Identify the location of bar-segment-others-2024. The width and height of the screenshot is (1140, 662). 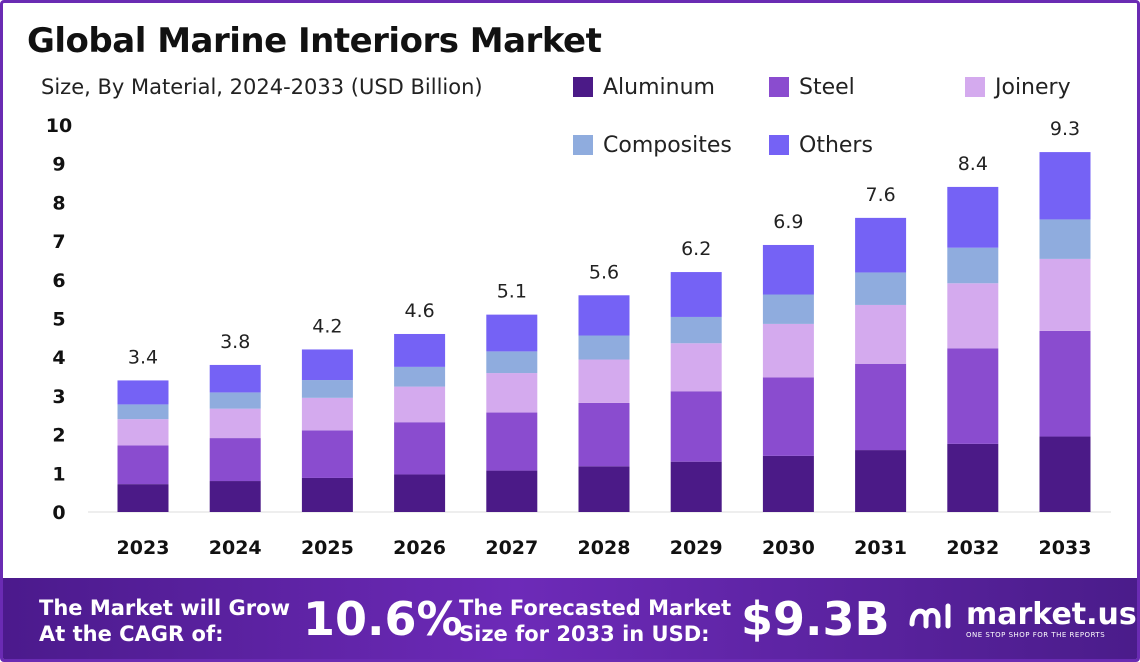
(235, 378).